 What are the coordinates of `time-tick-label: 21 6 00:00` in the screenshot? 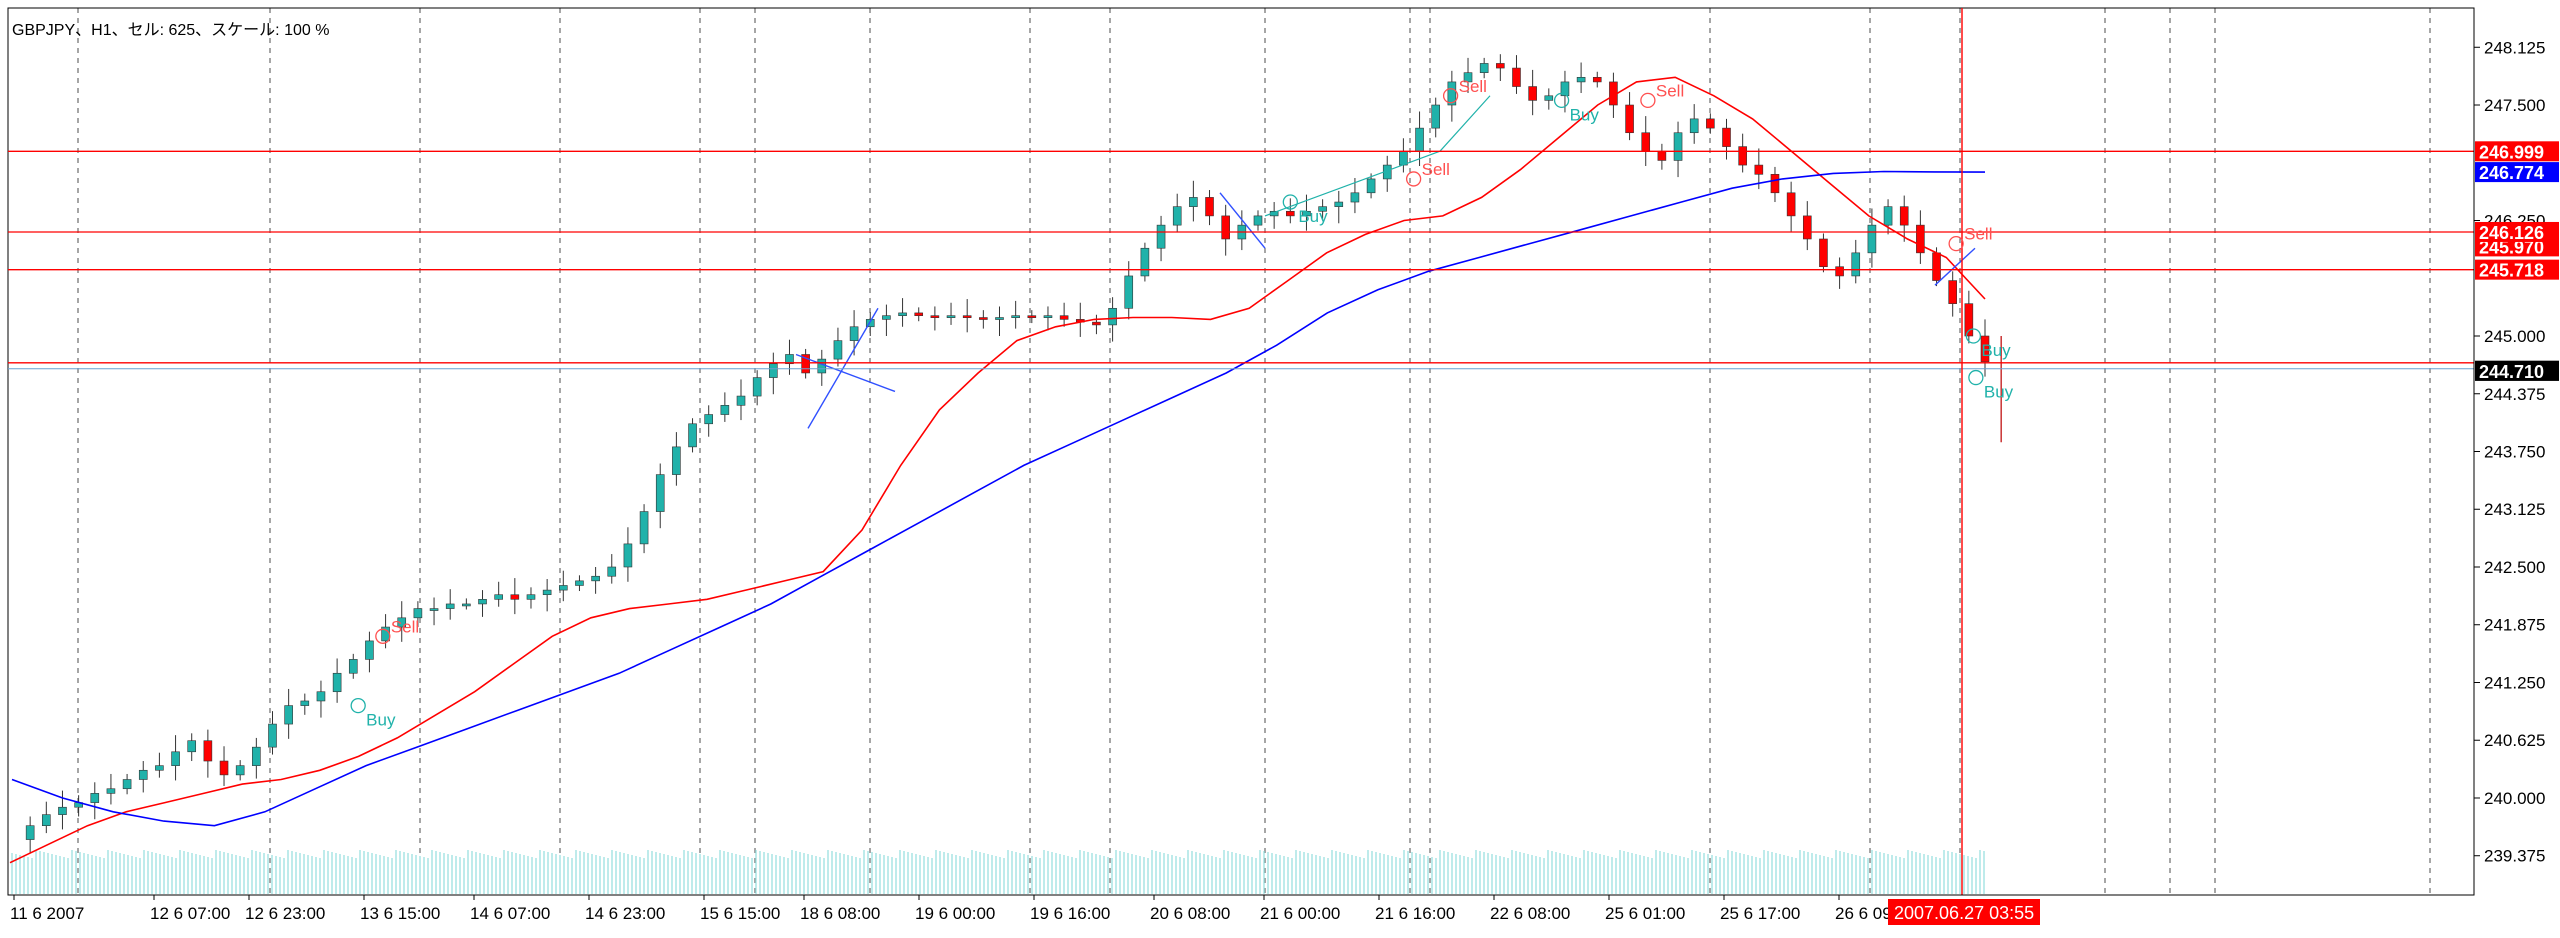 It's located at (1300, 913).